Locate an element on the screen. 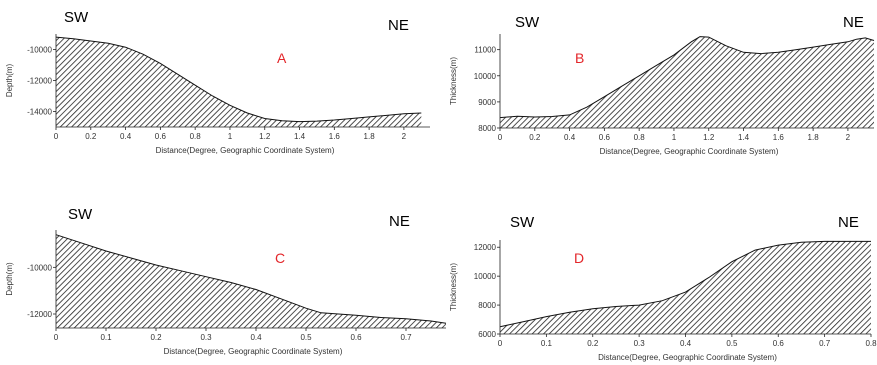 This screenshot has width=877, height=365. panel-letter: D is located at coordinates (579, 258).